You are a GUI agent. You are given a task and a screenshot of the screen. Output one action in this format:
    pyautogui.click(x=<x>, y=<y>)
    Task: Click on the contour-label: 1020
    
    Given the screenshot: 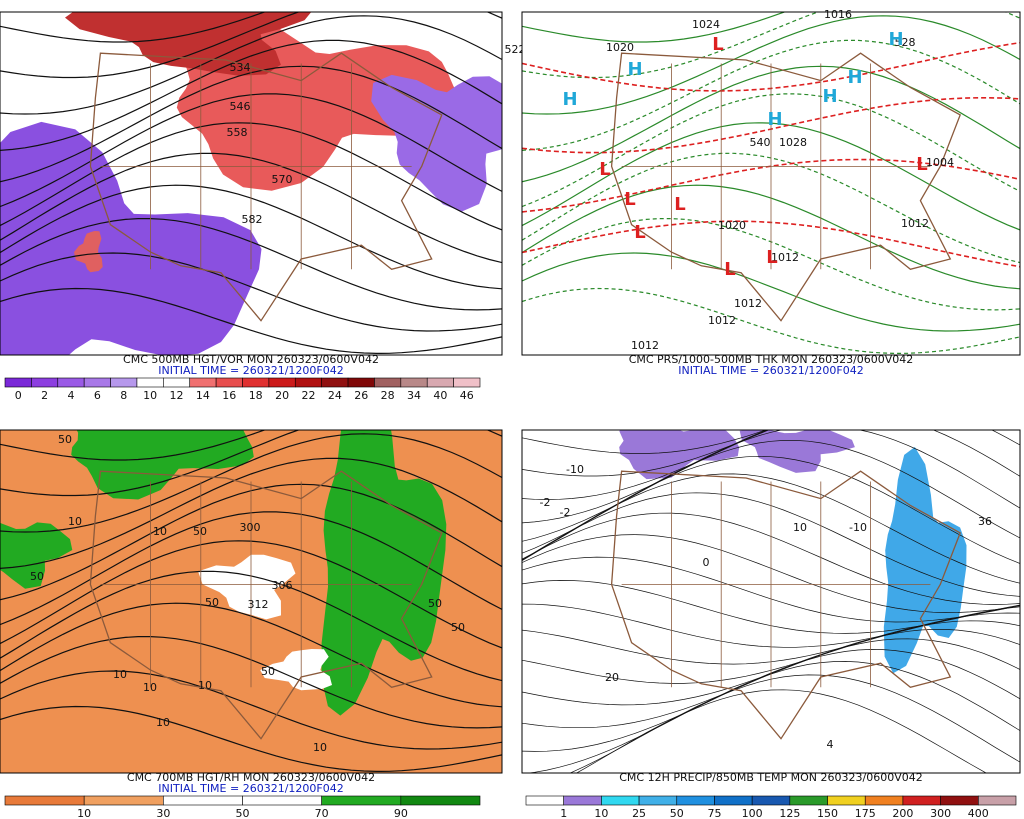 What is the action you would take?
    pyautogui.click(x=732, y=225)
    